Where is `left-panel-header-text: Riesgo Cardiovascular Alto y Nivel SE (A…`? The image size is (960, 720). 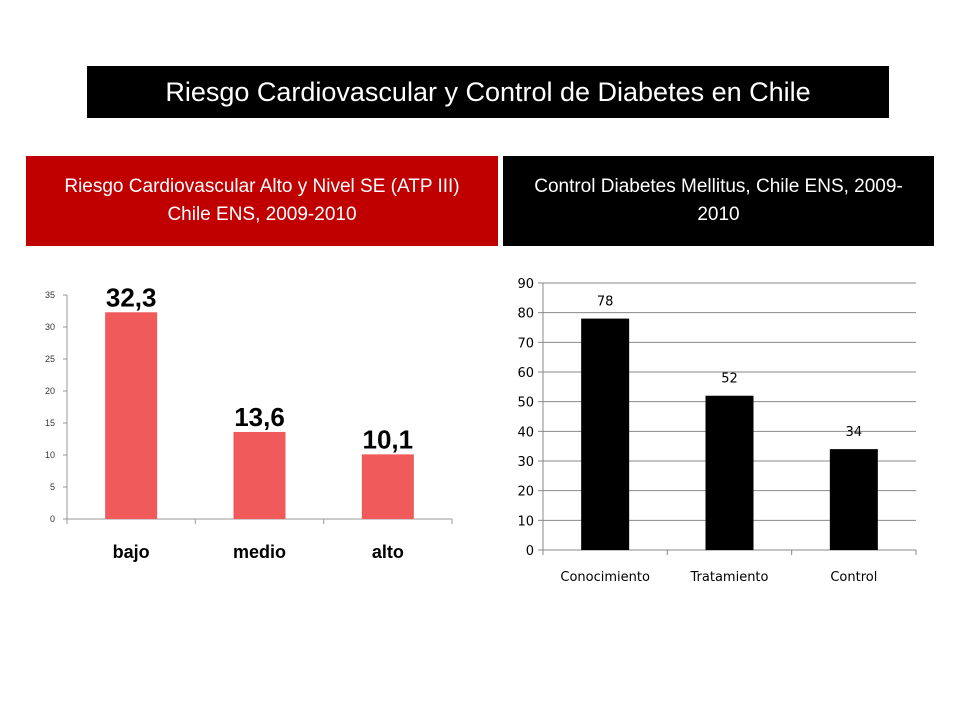
left-panel-header-text: Riesgo Cardiovascular Alto y Nivel SE (A… is located at coordinates (262, 200).